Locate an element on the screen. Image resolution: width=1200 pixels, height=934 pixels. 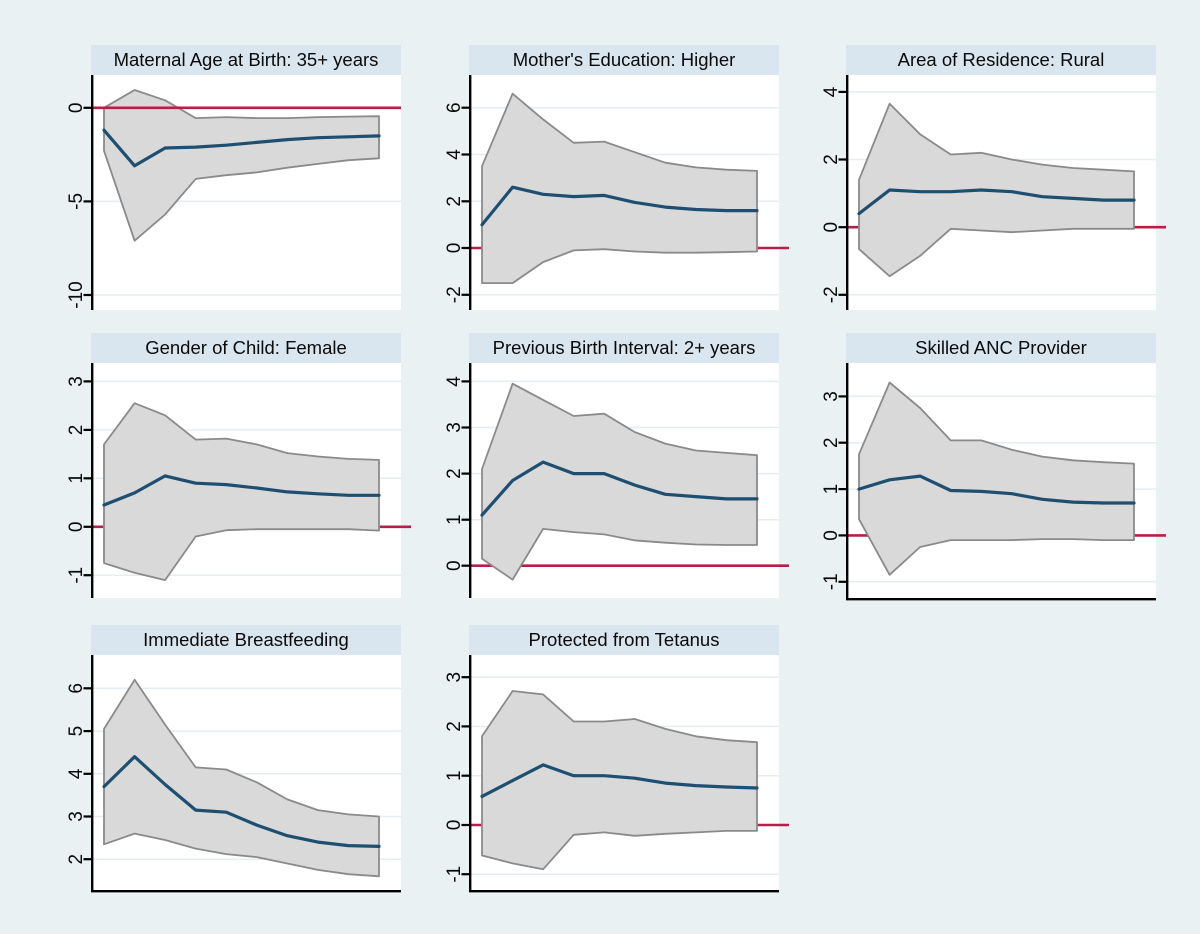
panel-plot: 0 -5 -10 is located at coordinates (233, 192).